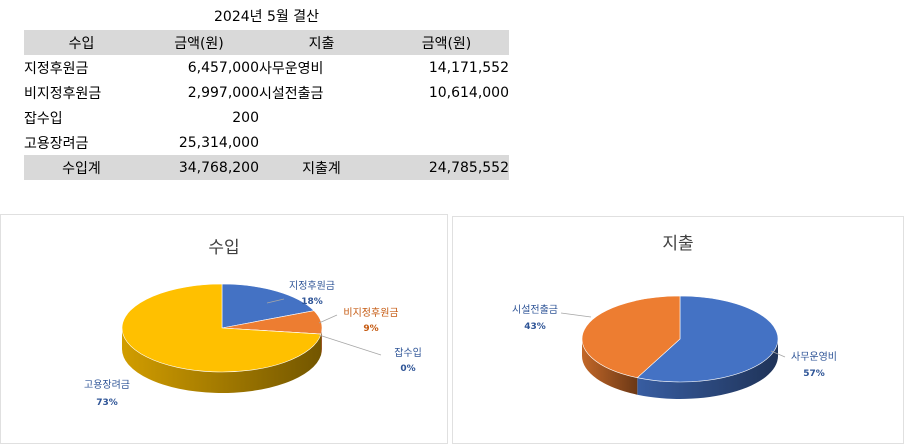 This screenshot has width=905, height=445. What do you see at coordinates (43, 118) in the screenshot?
I see `income-item: 잡수입` at bounding box center [43, 118].